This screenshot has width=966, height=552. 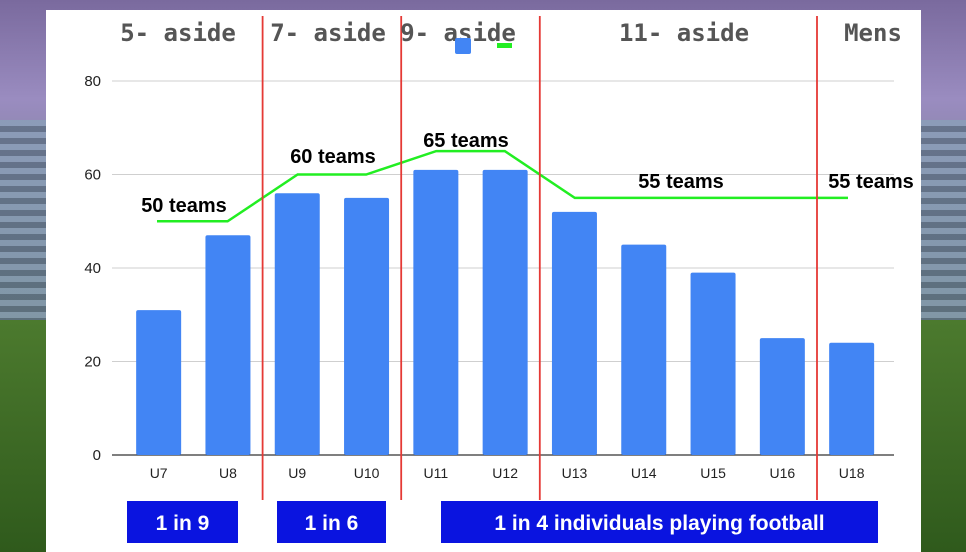 What do you see at coordinates (782, 396) in the screenshot?
I see `bar-U16` at bounding box center [782, 396].